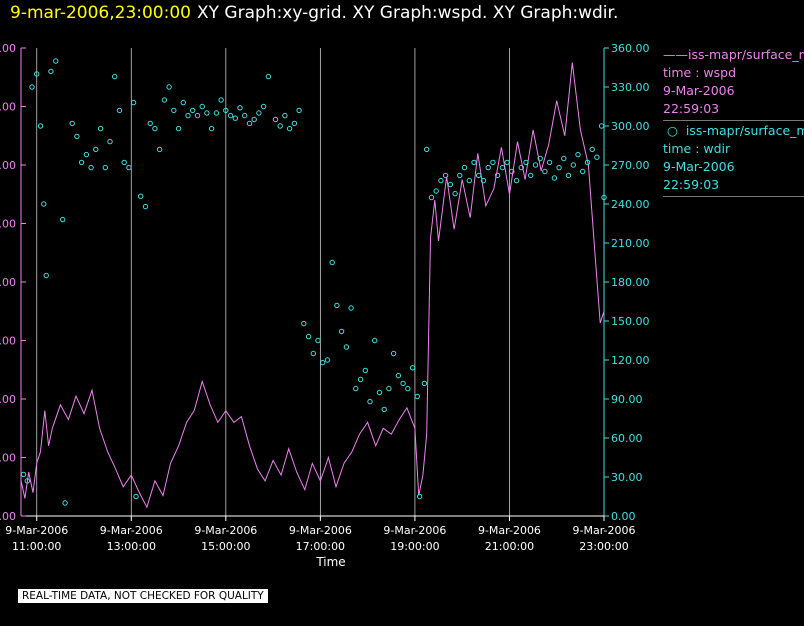  I want to click on header-date: 9-mar-2006,23:00:00, so click(100, 13).